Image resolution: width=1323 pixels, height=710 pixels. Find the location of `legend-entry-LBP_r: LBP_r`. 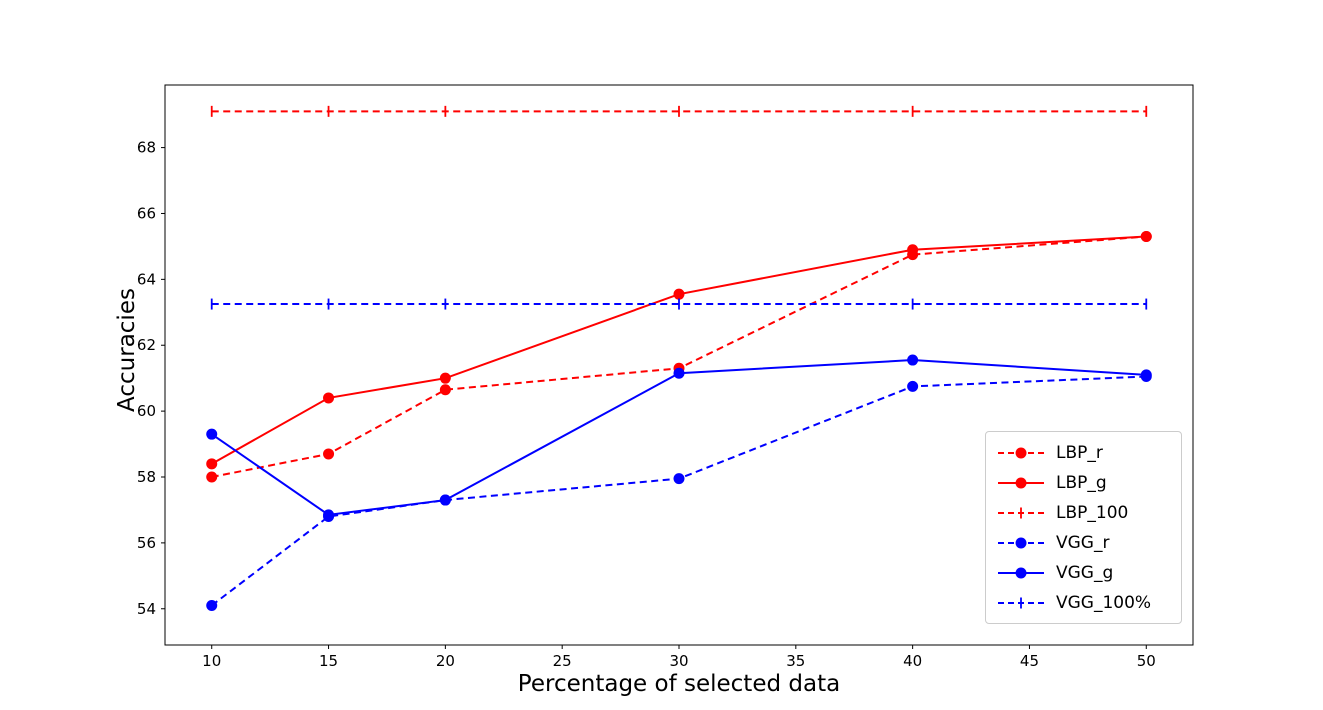

legend-entry-LBP_r: LBP_r is located at coordinates (1088, 453).